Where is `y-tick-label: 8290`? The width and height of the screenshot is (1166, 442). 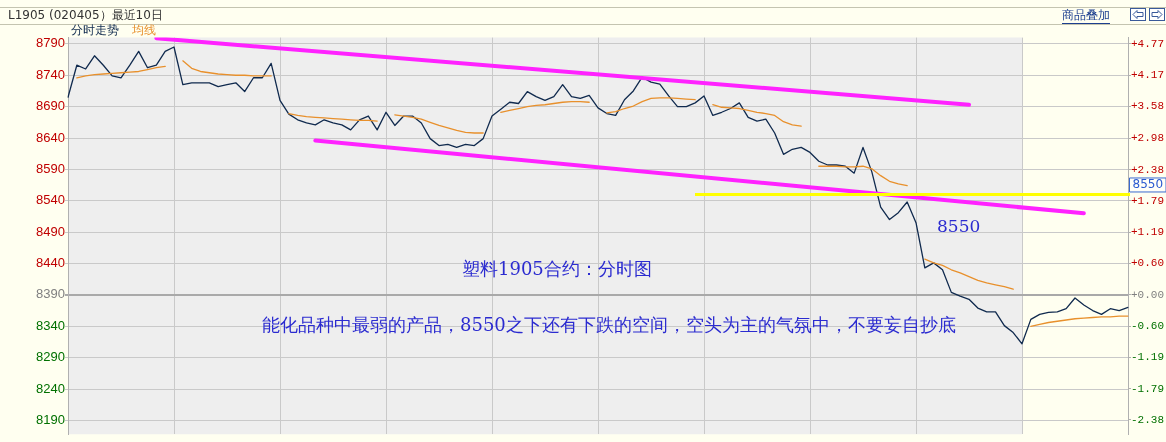 y-tick-label: 8290 is located at coordinates (50, 357).